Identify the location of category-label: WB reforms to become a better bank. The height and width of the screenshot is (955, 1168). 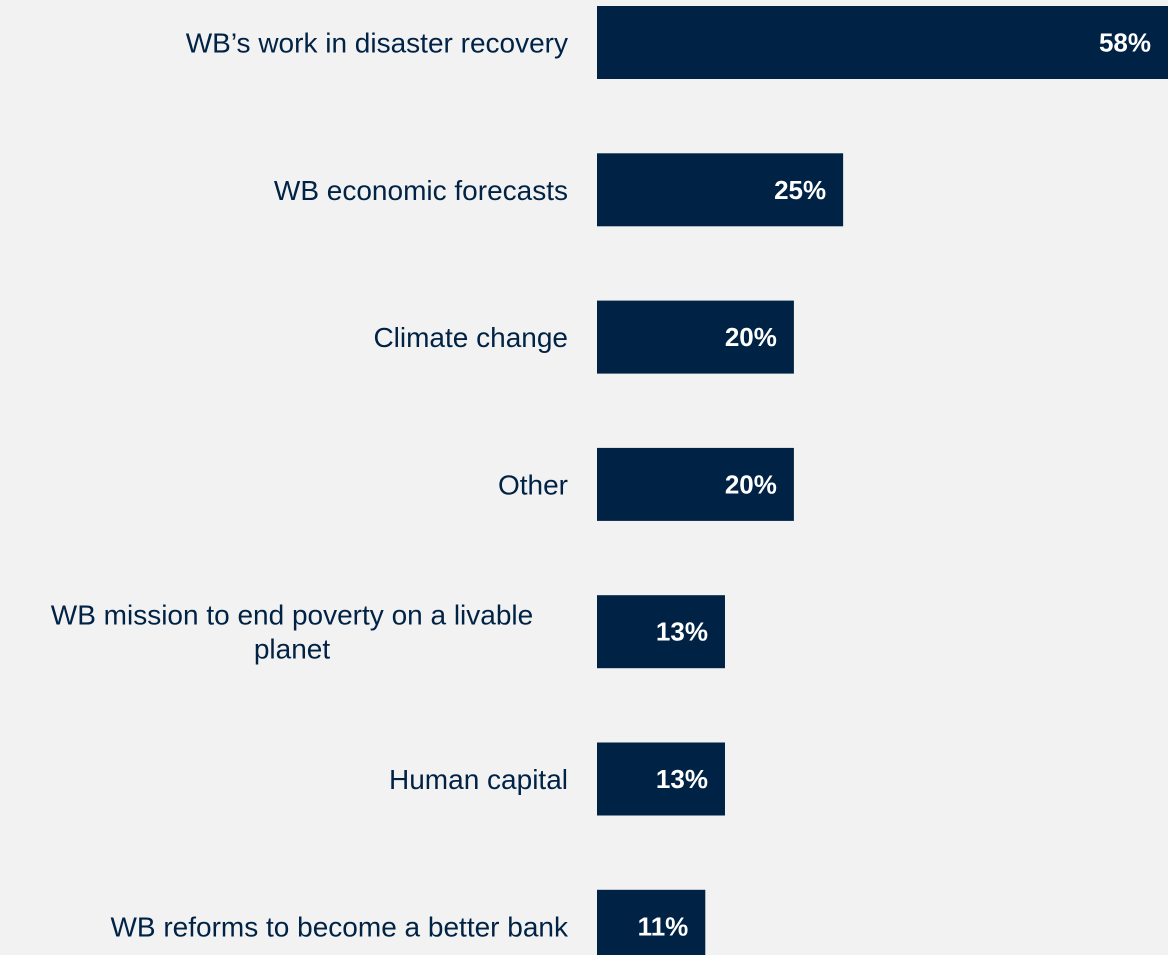
(339, 926).